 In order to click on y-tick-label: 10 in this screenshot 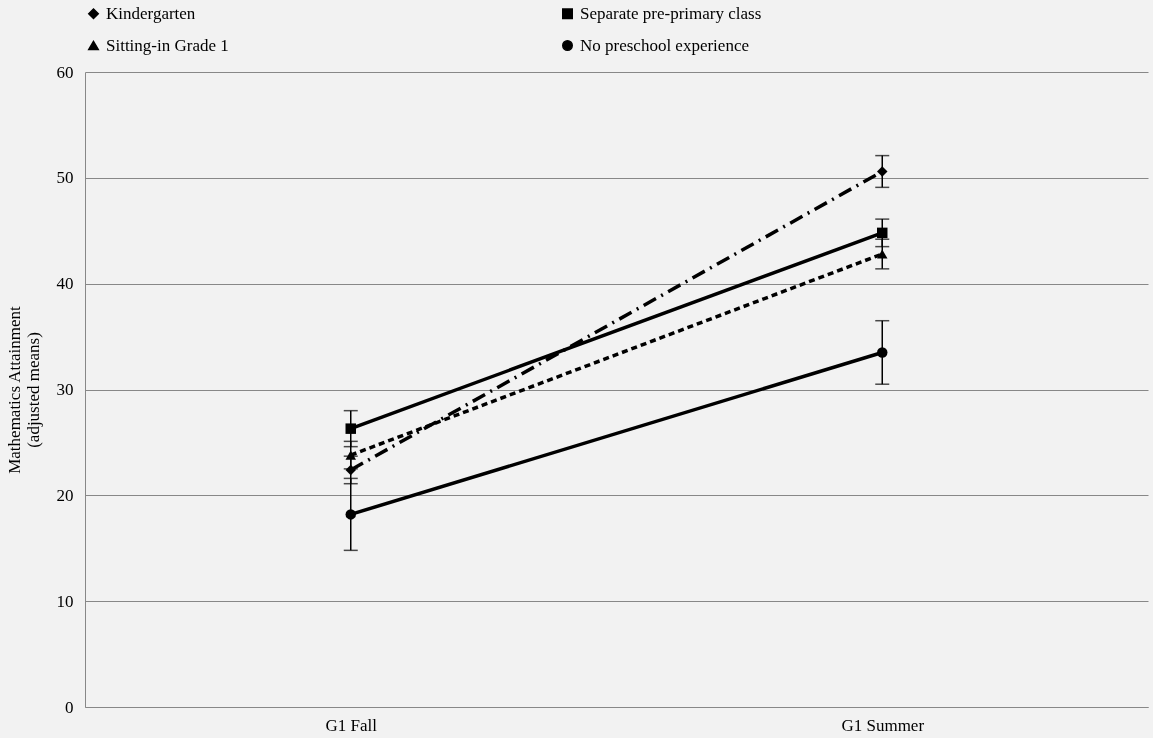, I will do `click(65, 601)`.